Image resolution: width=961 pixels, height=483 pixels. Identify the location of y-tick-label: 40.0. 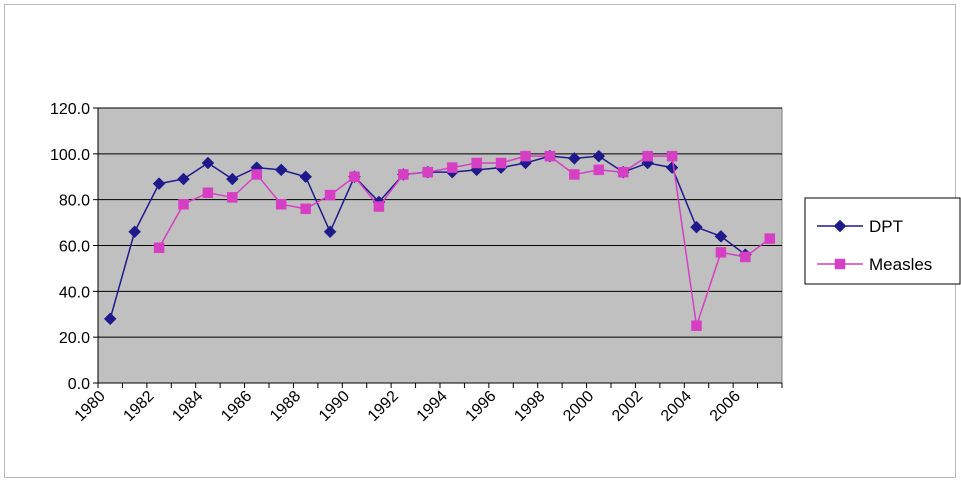
(74, 292).